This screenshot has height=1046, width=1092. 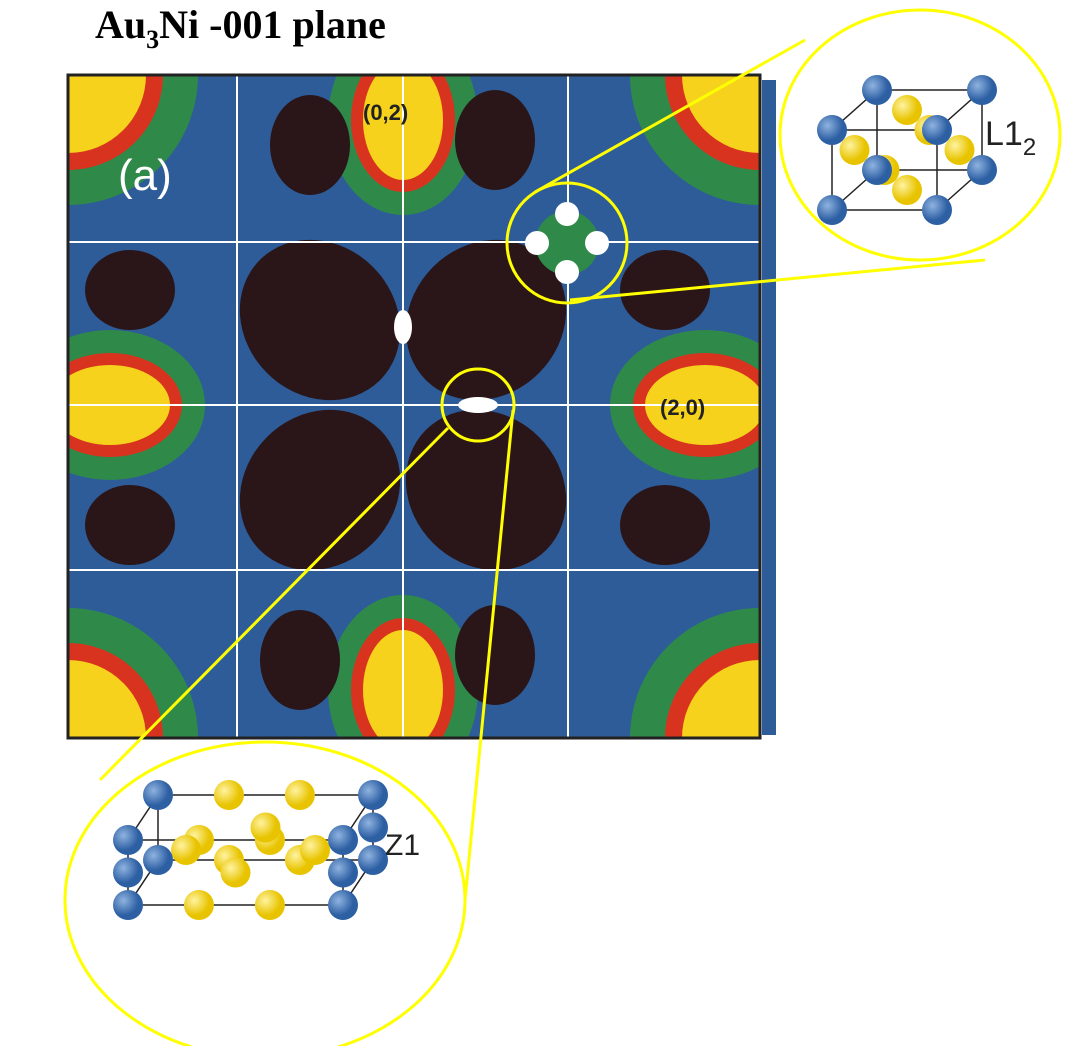 I want to click on z1-crystal, so click(x=250, y=850).